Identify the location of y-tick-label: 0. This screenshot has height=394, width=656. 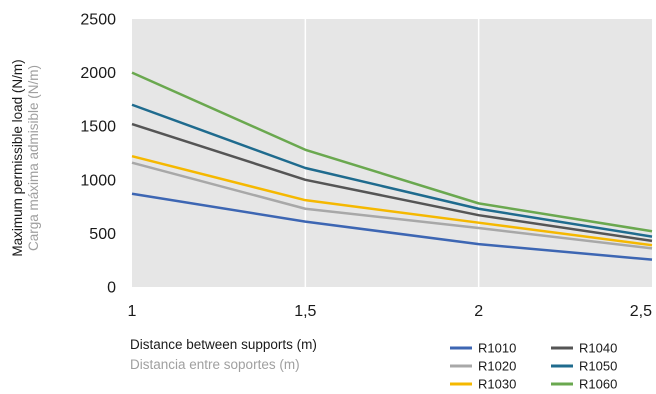
(111, 288).